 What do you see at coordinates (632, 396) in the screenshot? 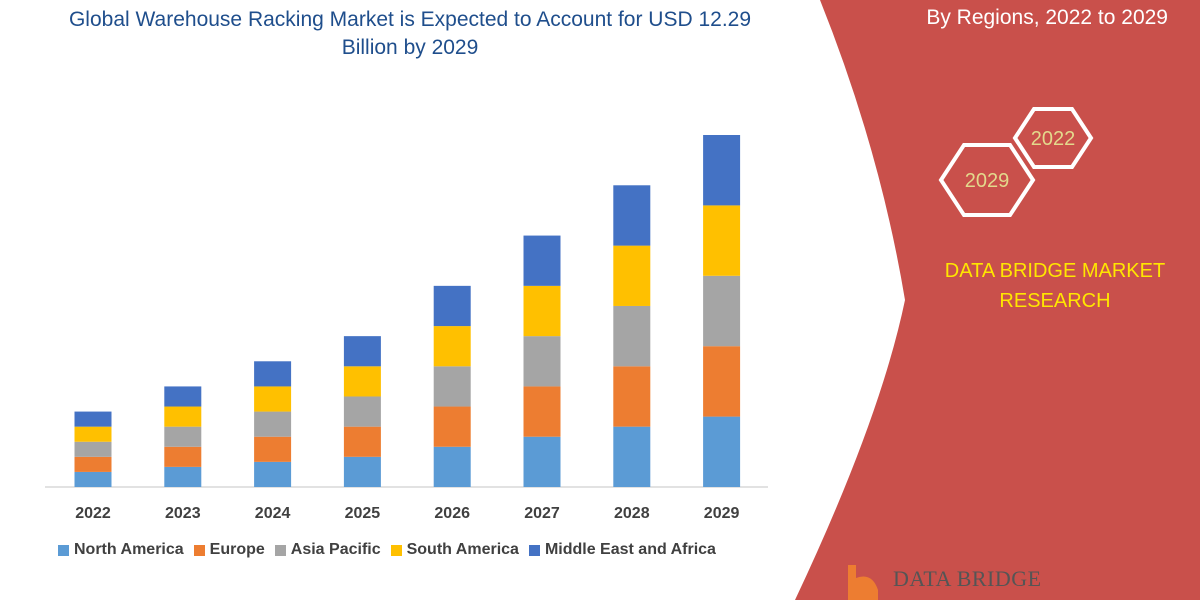
I see `bar-segment-europe-2028` at bounding box center [632, 396].